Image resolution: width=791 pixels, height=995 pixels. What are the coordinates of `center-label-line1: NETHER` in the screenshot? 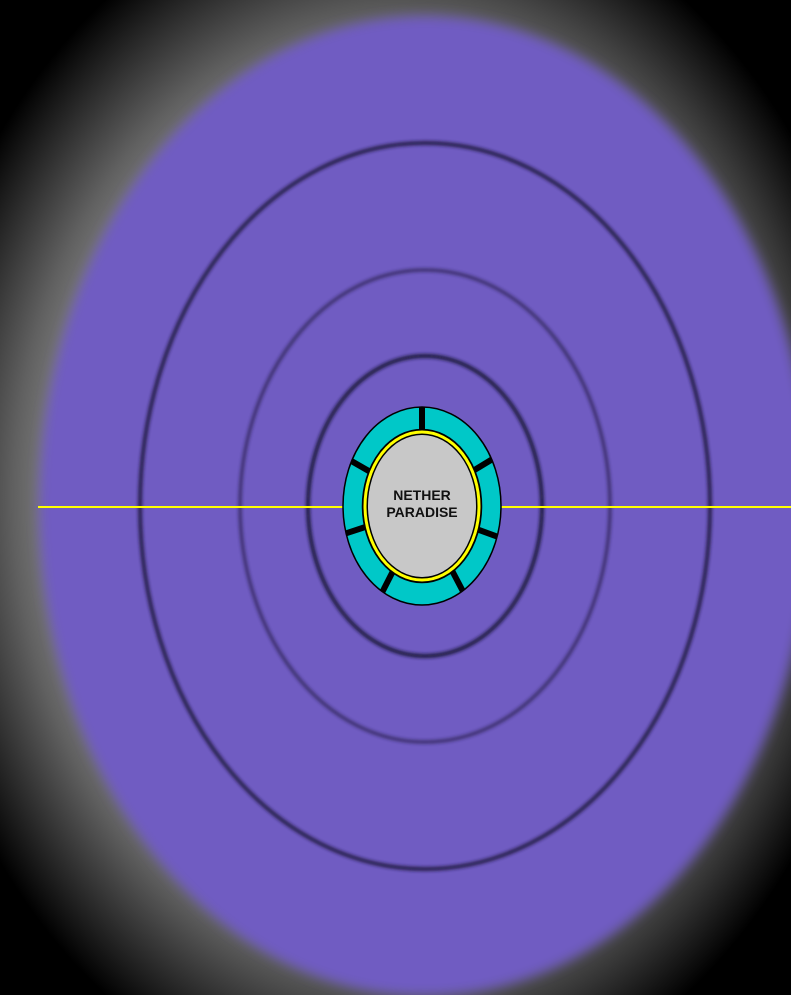 It's located at (422, 495).